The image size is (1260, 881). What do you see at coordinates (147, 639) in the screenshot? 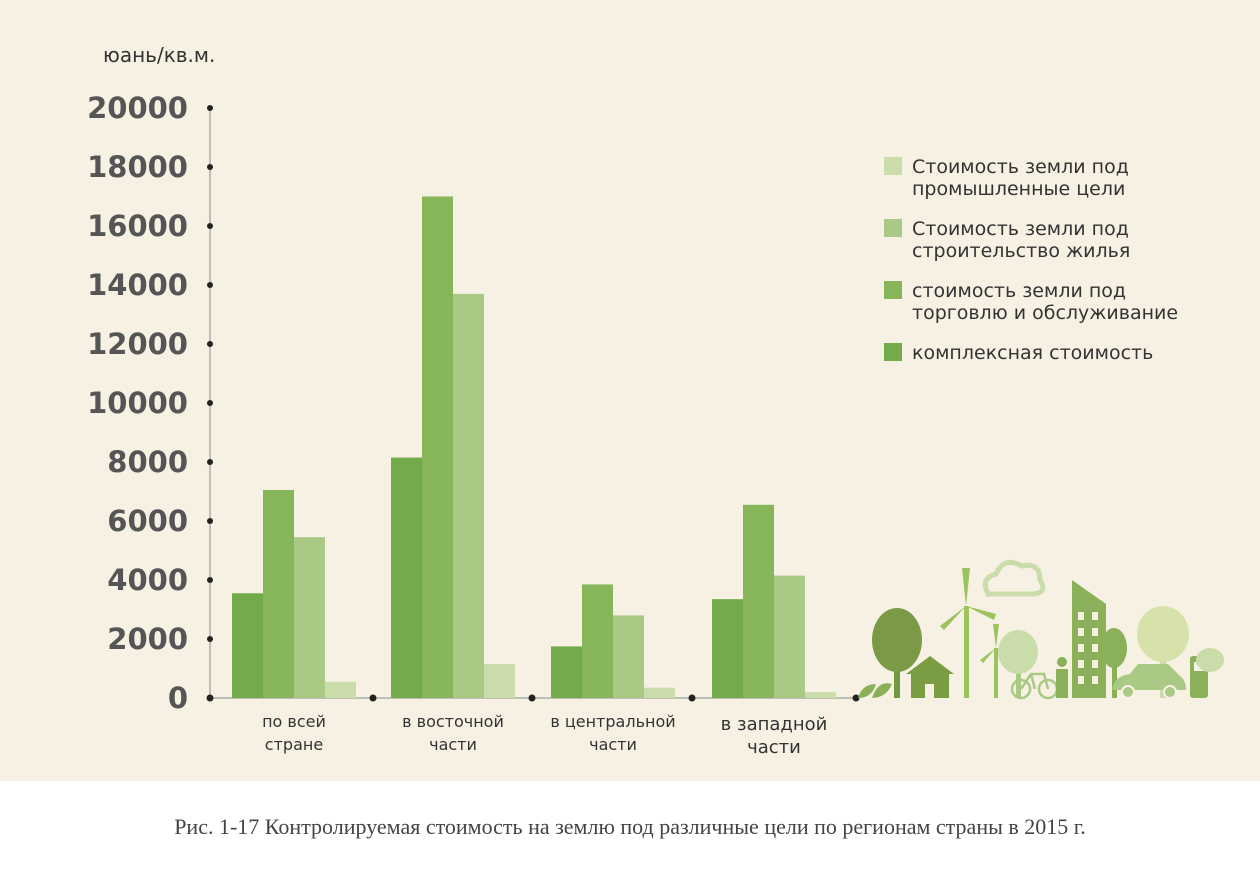
I see `y-tick-label: 2000` at bounding box center [147, 639].